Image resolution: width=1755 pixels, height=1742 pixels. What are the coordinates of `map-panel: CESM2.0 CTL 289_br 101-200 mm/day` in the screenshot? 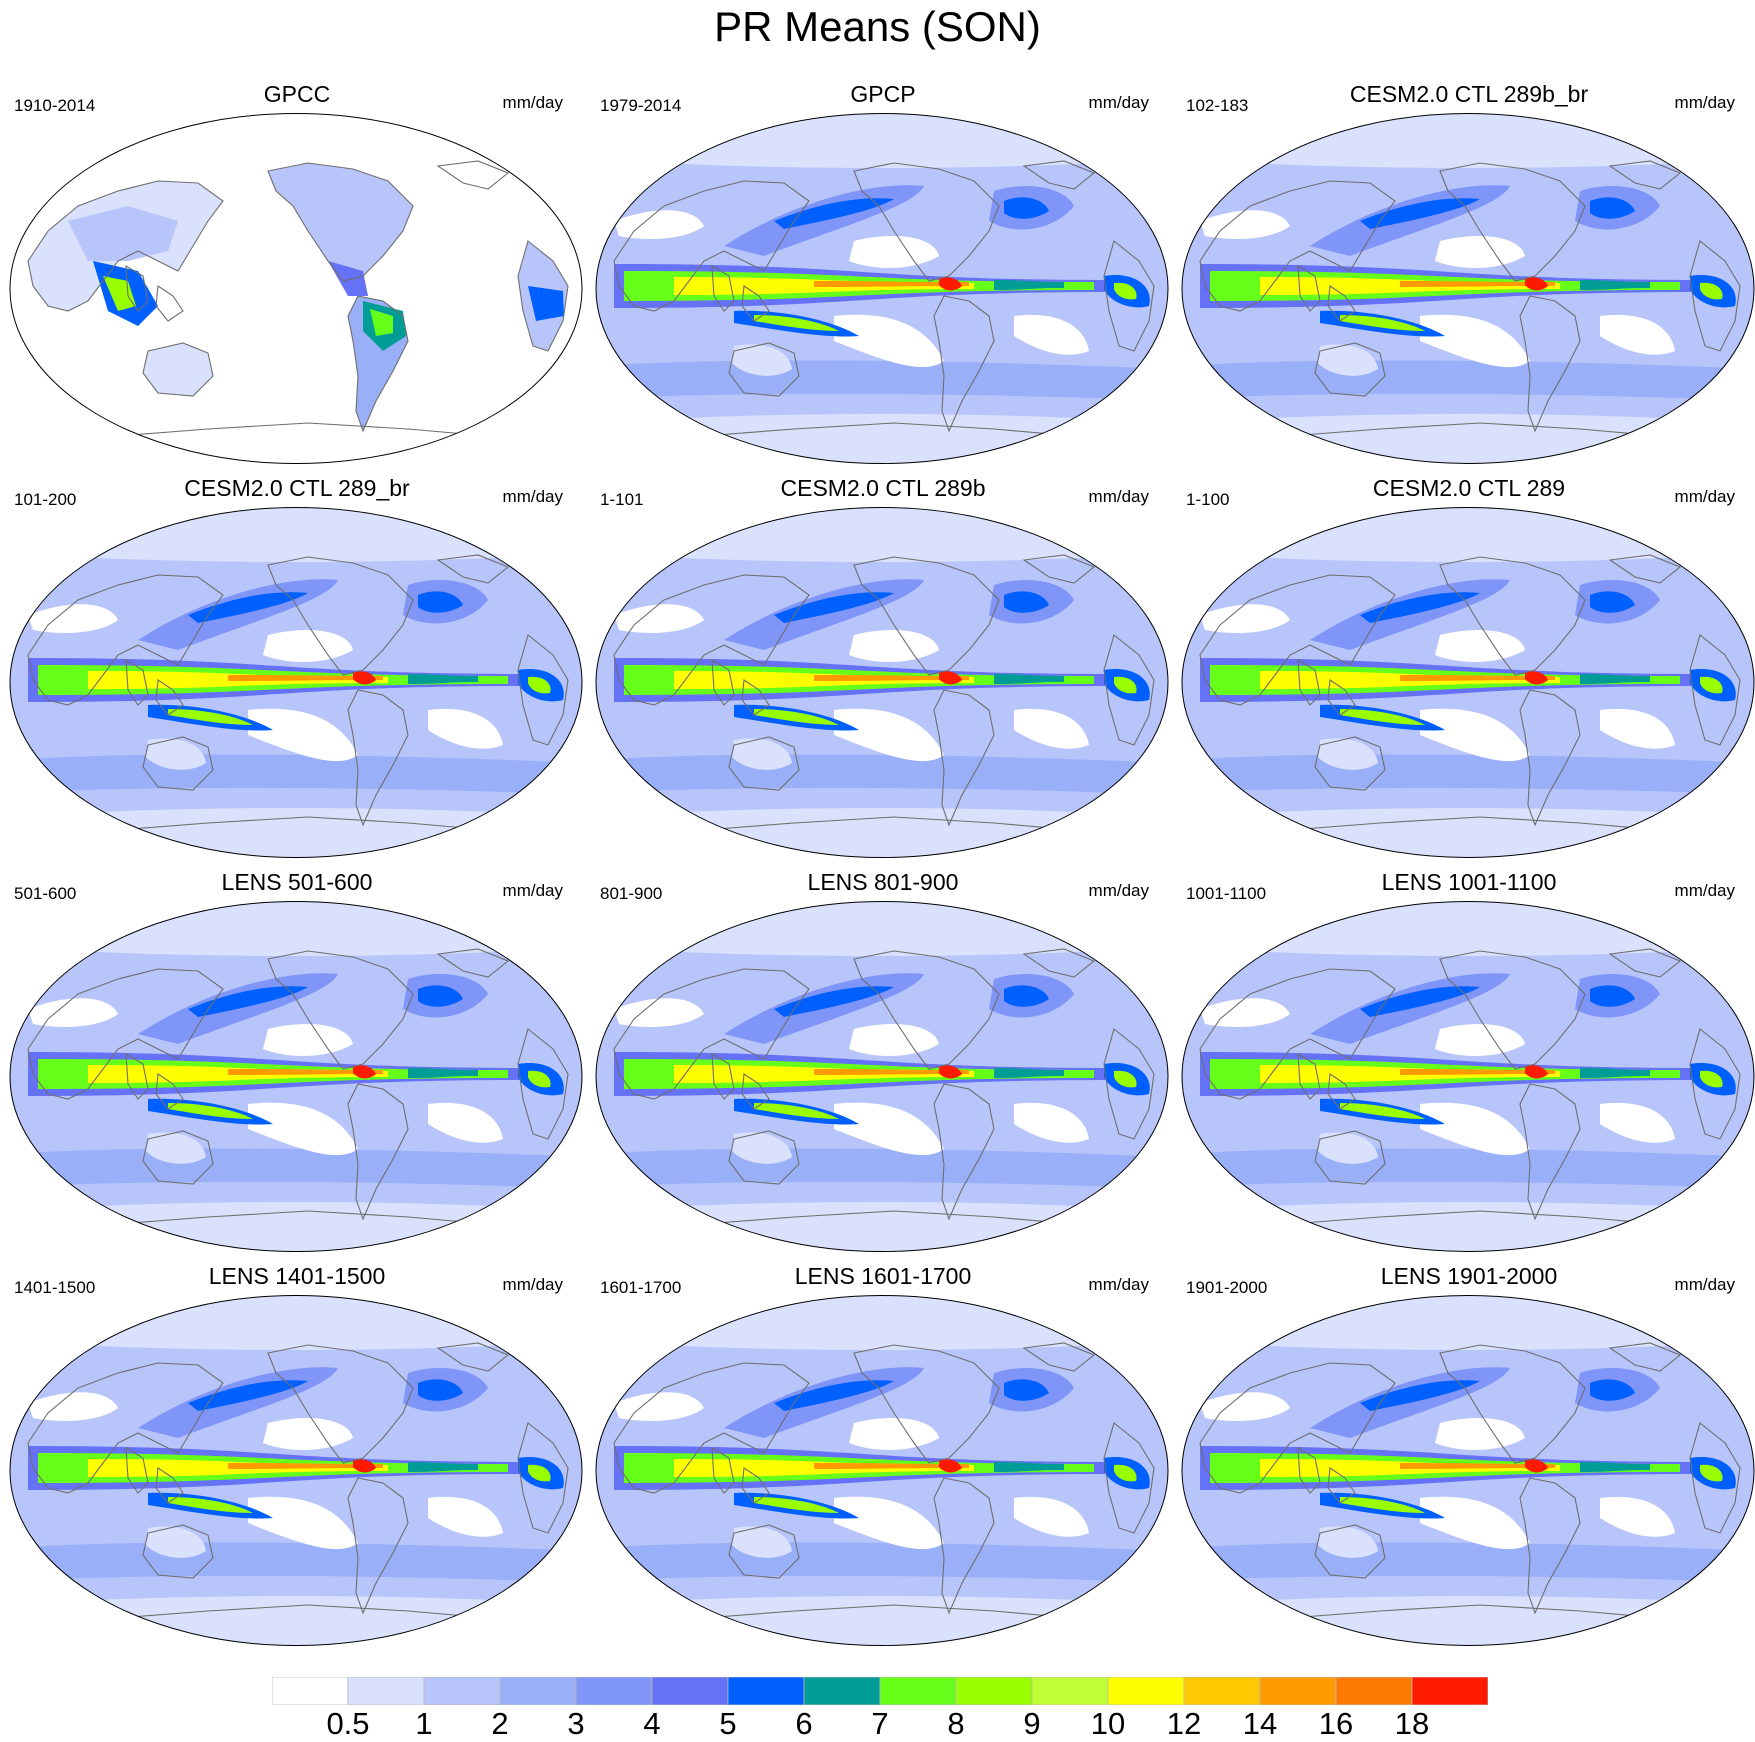 It's located at (297, 671).